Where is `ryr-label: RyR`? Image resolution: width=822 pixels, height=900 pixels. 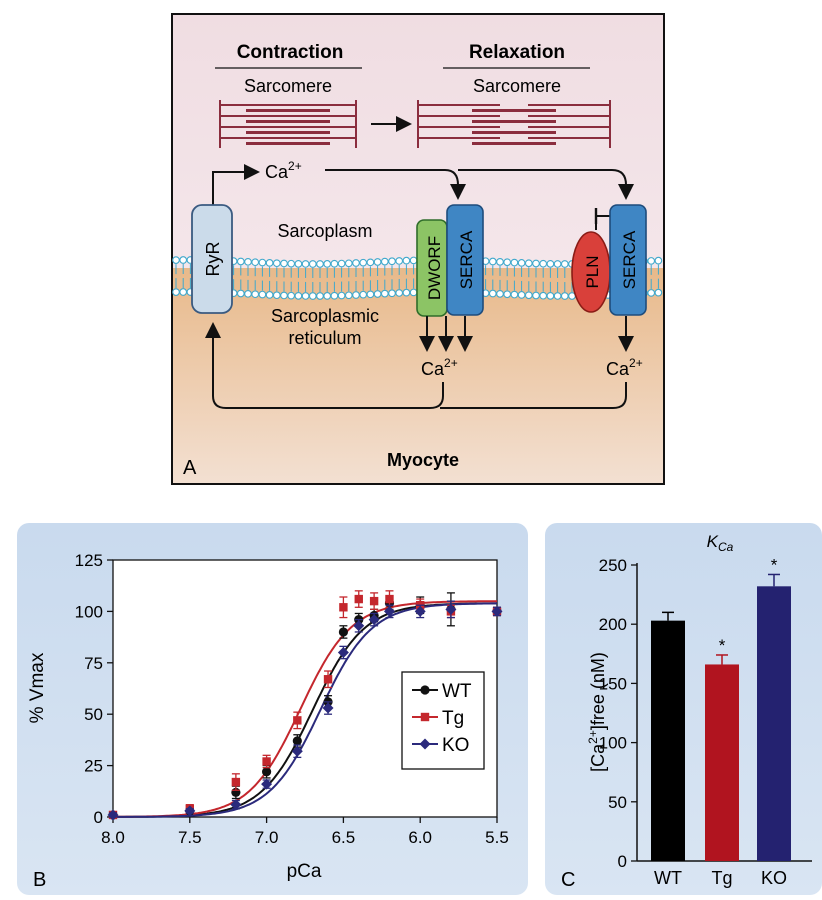 ryr-label: RyR is located at coordinates (213, 259).